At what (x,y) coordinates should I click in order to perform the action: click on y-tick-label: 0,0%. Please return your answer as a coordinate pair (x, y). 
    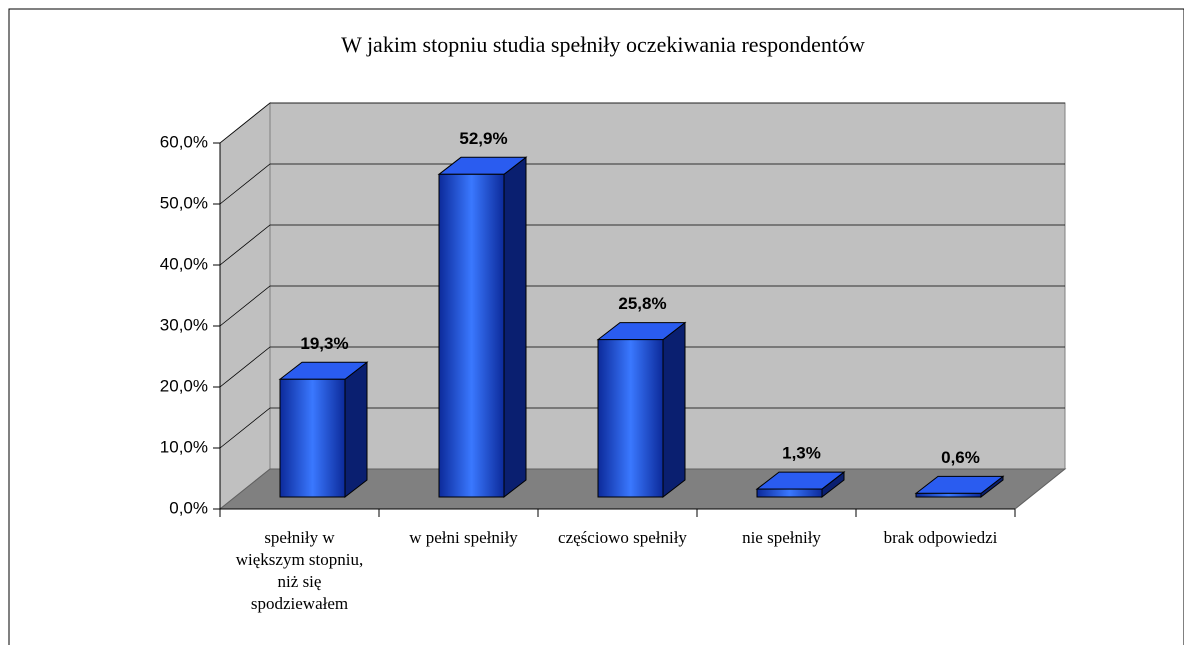
    Looking at the image, I should click on (188, 507).